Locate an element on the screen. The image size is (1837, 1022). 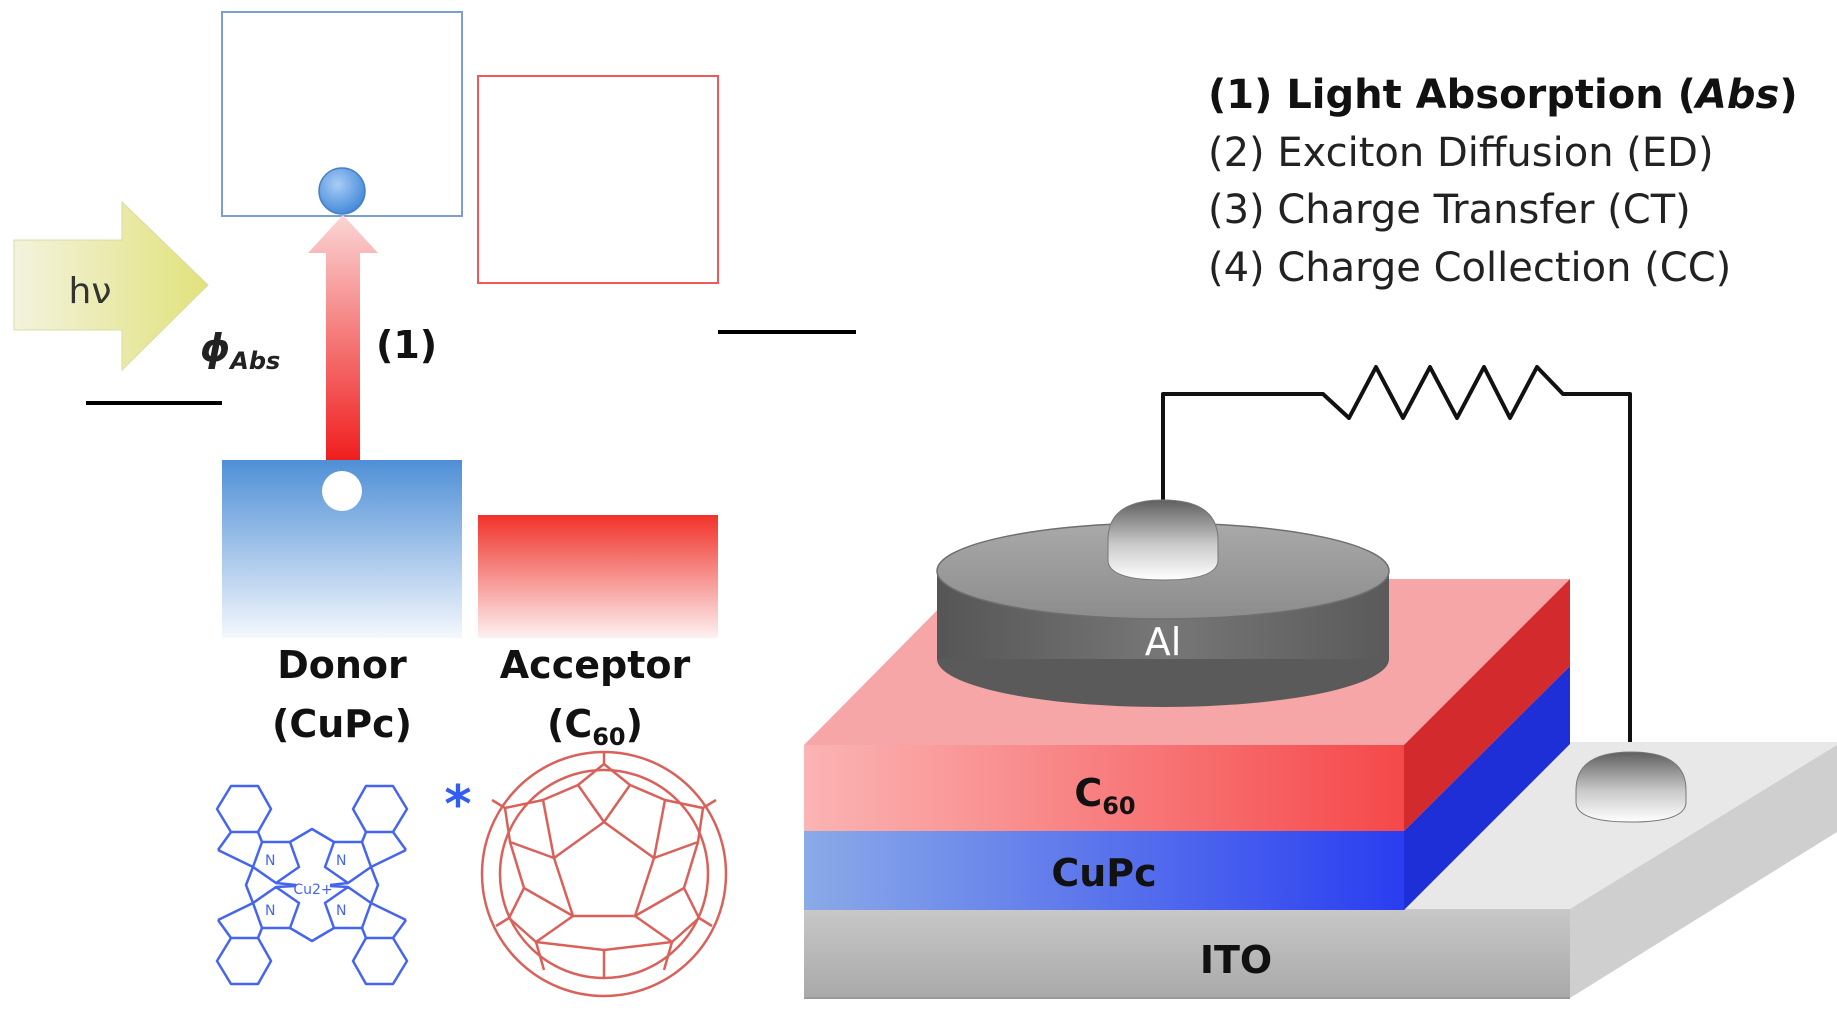
ito-side is located at coordinates (1703, 871).